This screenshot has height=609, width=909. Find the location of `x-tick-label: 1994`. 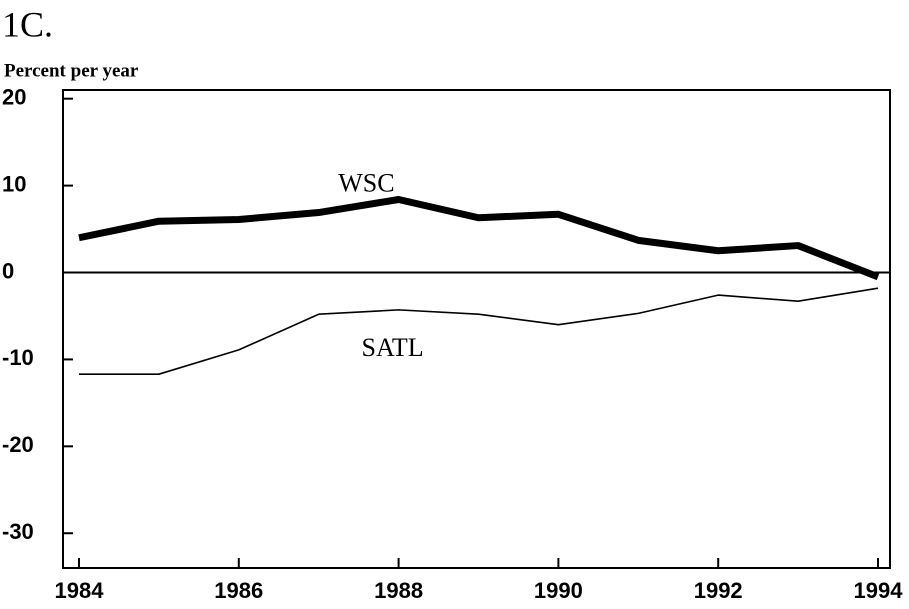

x-tick-label: 1994 is located at coordinates (879, 590).